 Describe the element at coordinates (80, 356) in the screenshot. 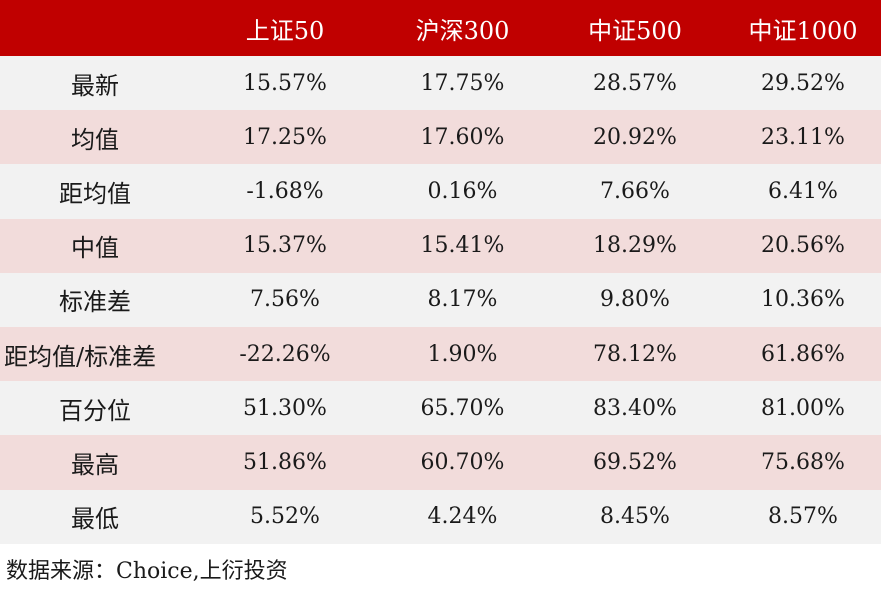

I see `row-label: 距均值/标准差` at that location.